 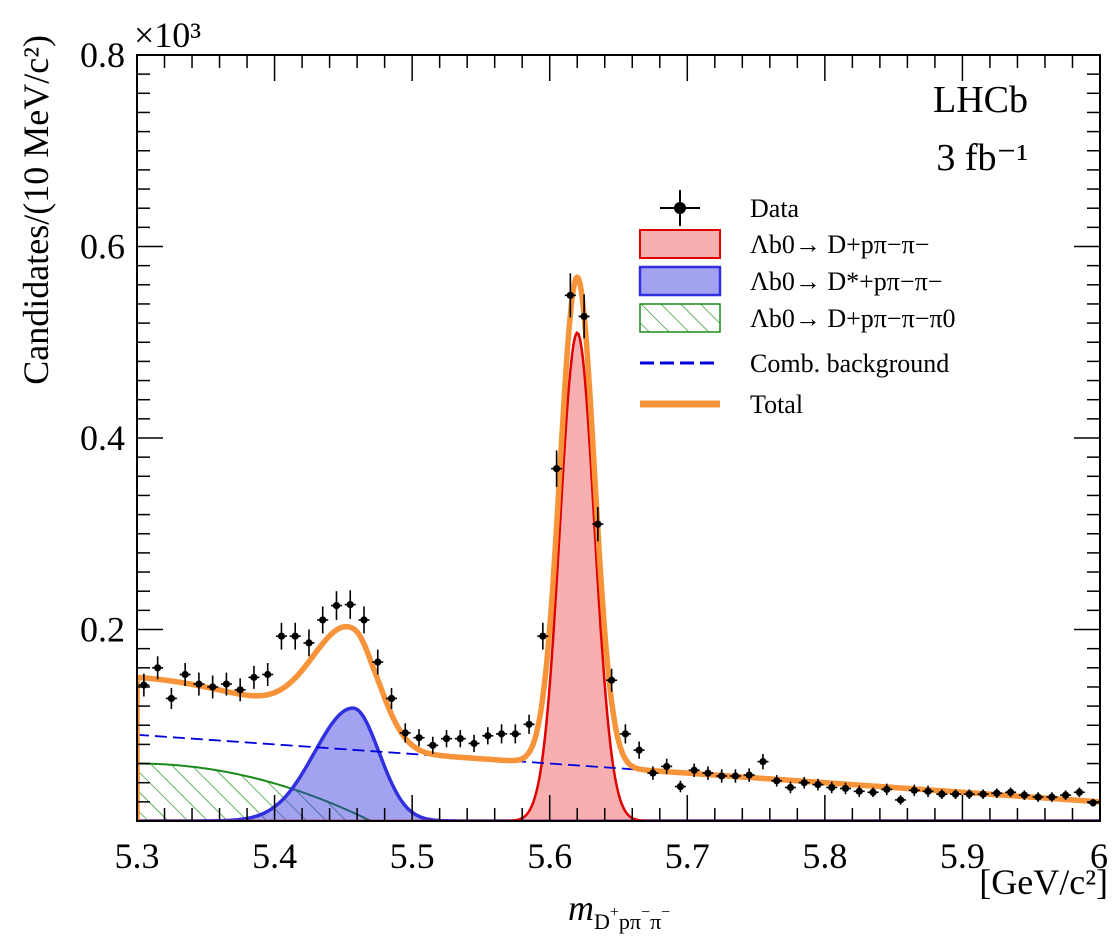 I want to click on legend-item-comb: Comb. background, so click(x=794, y=363).